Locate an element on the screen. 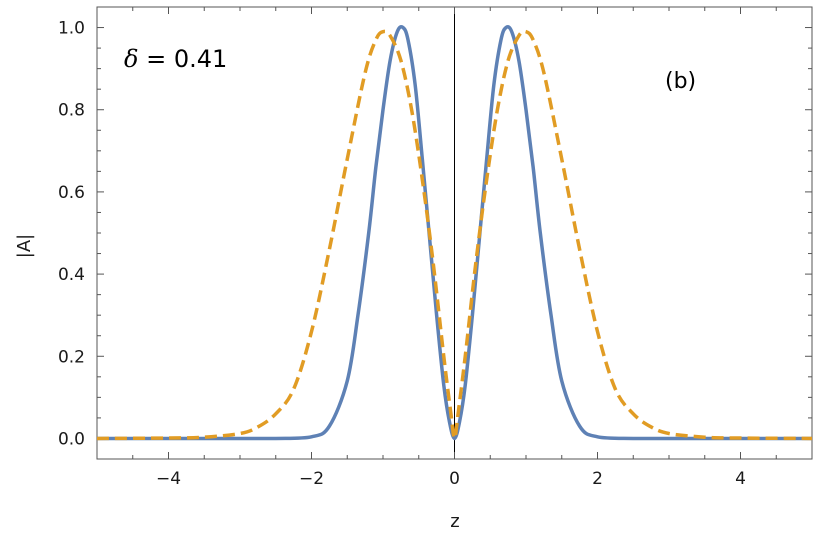 The width and height of the screenshot is (830, 543). delta-annotation: δ = 0.41 is located at coordinates (175, 59).